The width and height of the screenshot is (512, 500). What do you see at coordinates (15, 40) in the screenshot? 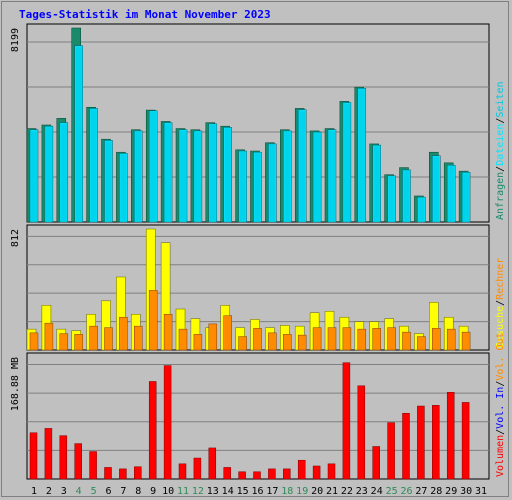
I see `y-axis-max-label: 8199` at bounding box center [15, 40].